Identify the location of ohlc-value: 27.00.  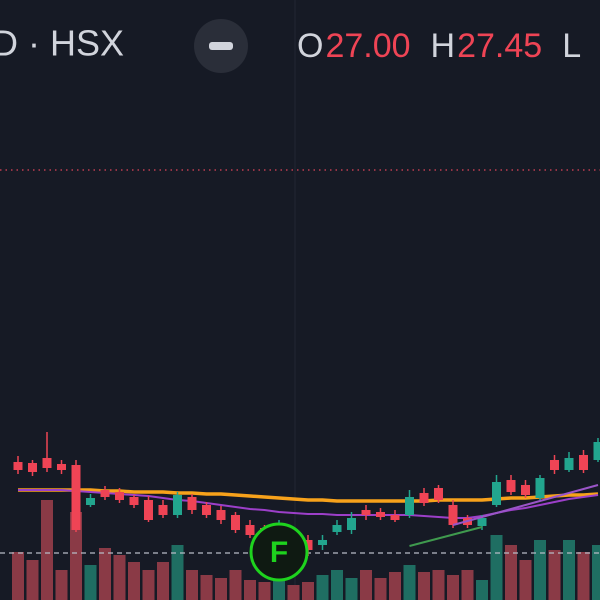
(367, 46).